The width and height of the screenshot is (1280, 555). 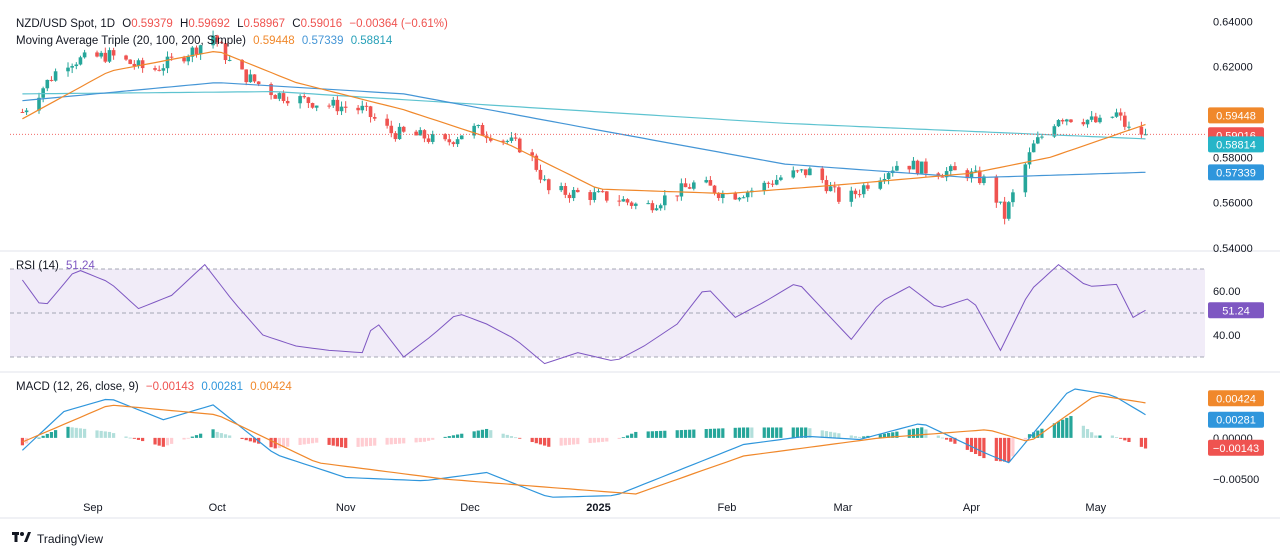 I want to click on macd-hist-value: −0.00143, so click(x=170, y=387).